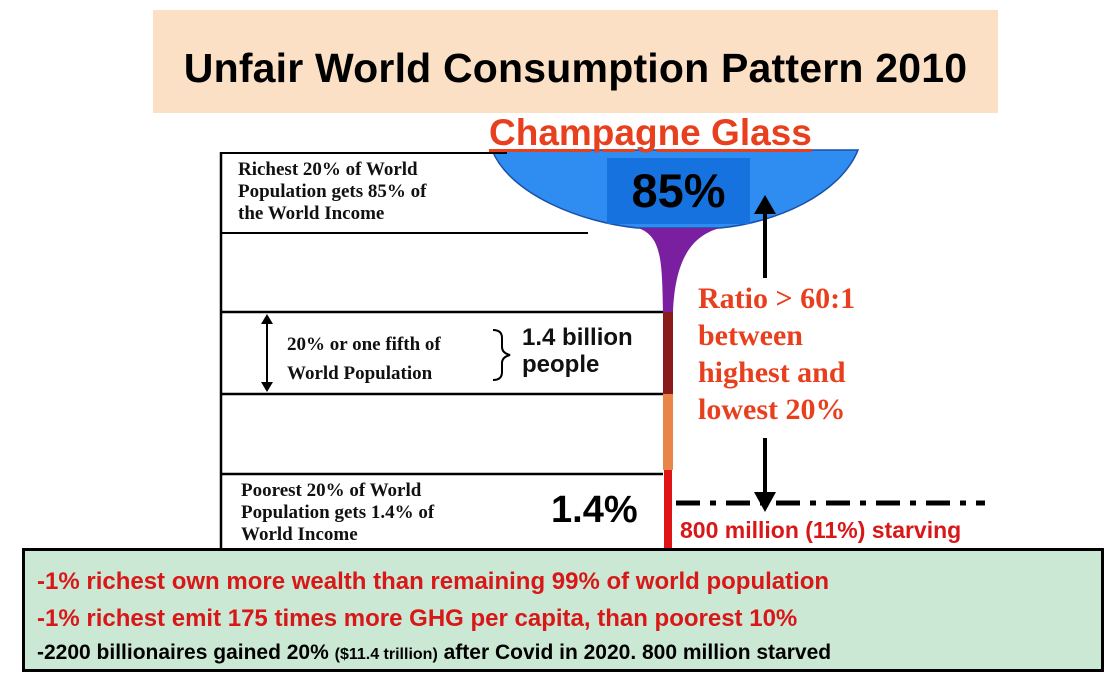 Image resolution: width=1120 pixels, height=683 pixels. What do you see at coordinates (678, 191) in the screenshot?
I see `top-share-label: 85%` at bounding box center [678, 191].